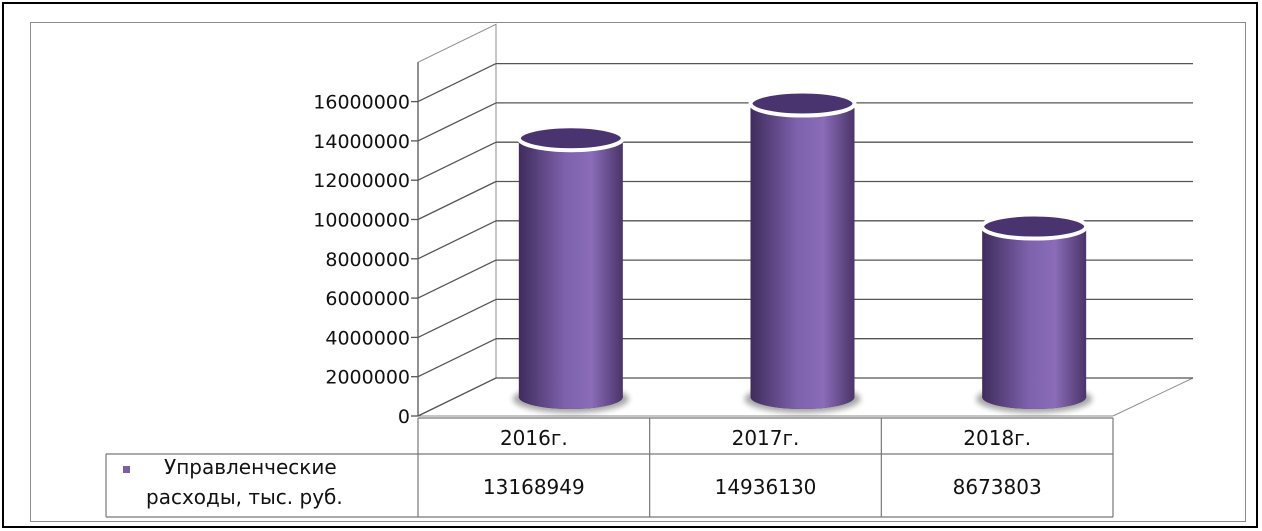  What do you see at coordinates (404, 417) in the screenshot?
I see `y-tick-label: 0` at bounding box center [404, 417].